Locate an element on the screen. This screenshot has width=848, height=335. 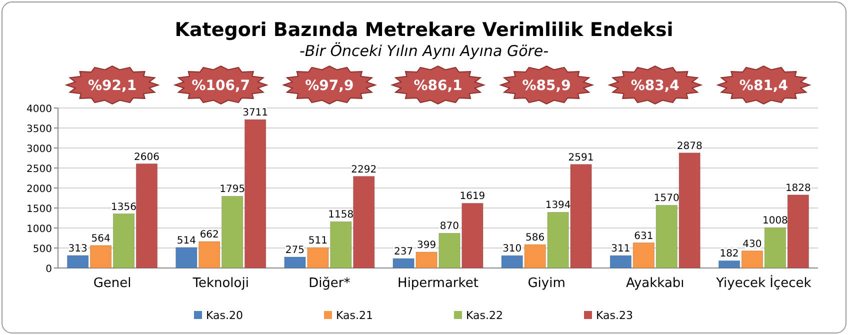
y-tick-label: 4000 is located at coordinates (39, 109).